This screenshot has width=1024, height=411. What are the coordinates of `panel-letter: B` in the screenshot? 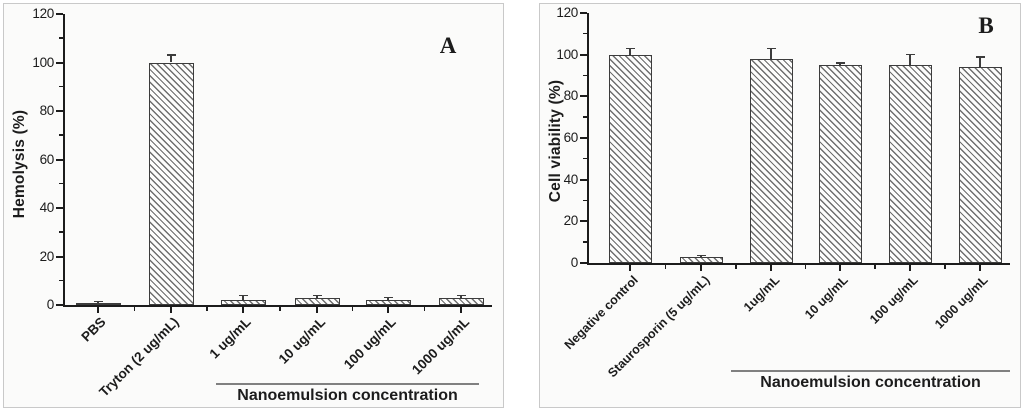 It's located at (986, 25).